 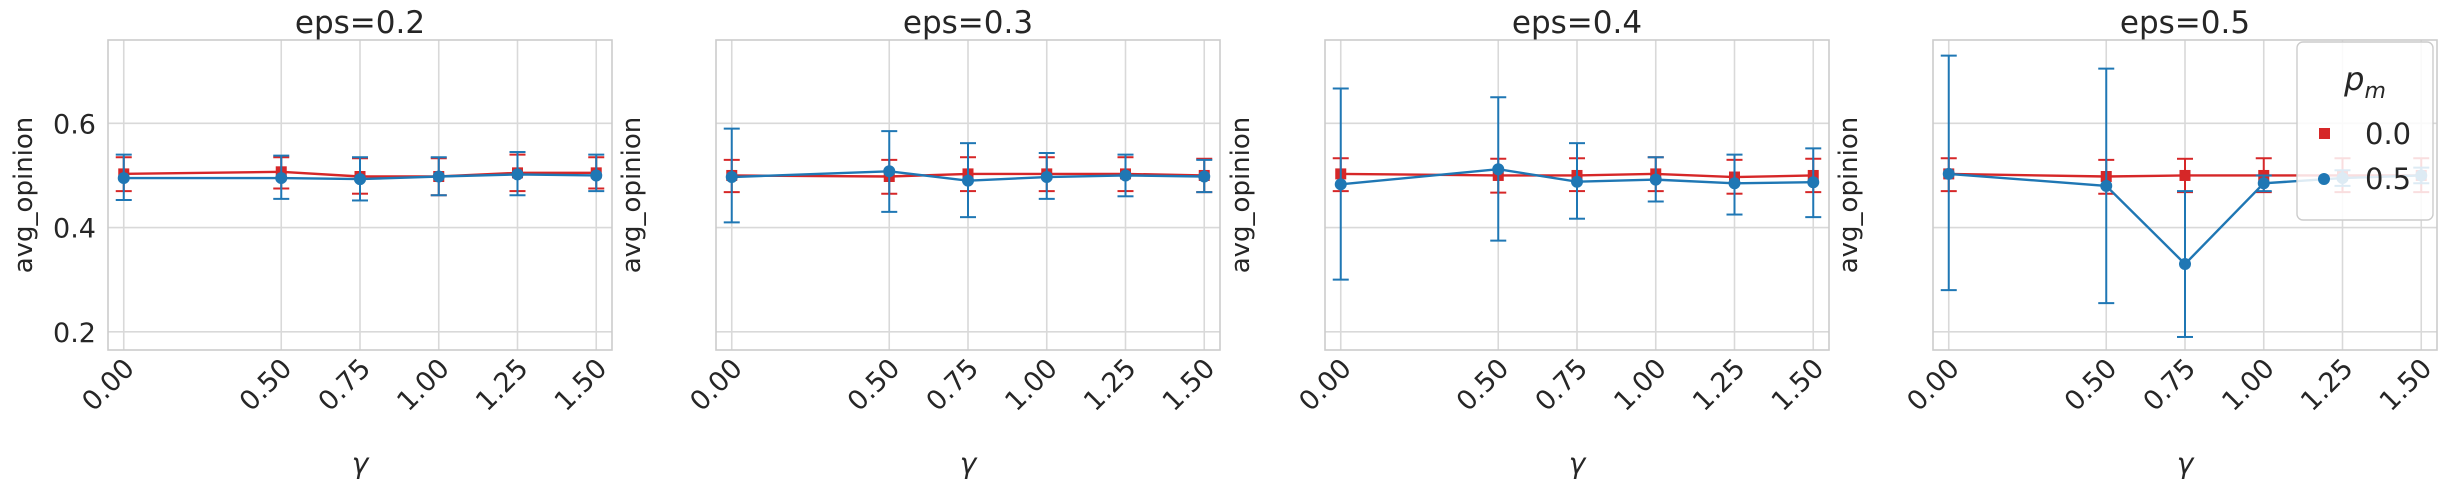 What do you see at coordinates (968, 23) in the screenshot?
I see `chart-title: eps=0.3` at bounding box center [968, 23].